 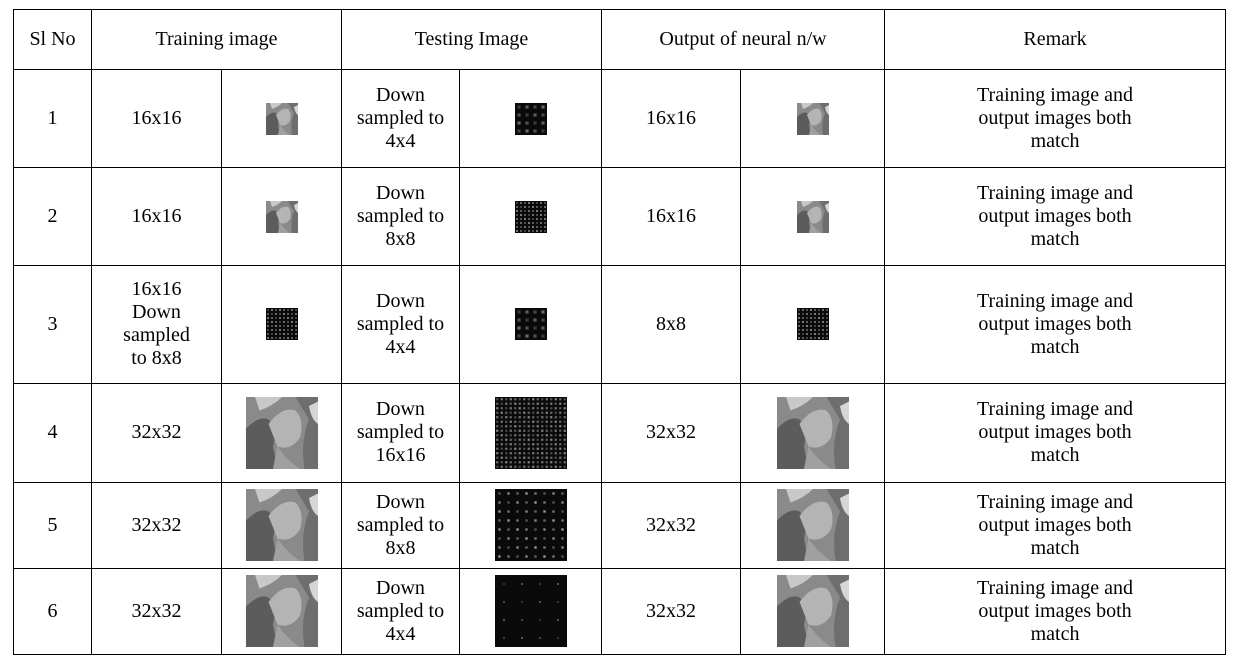 What do you see at coordinates (671, 324) in the screenshot?
I see `output-label-cell: 8x8` at bounding box center [671, 324].